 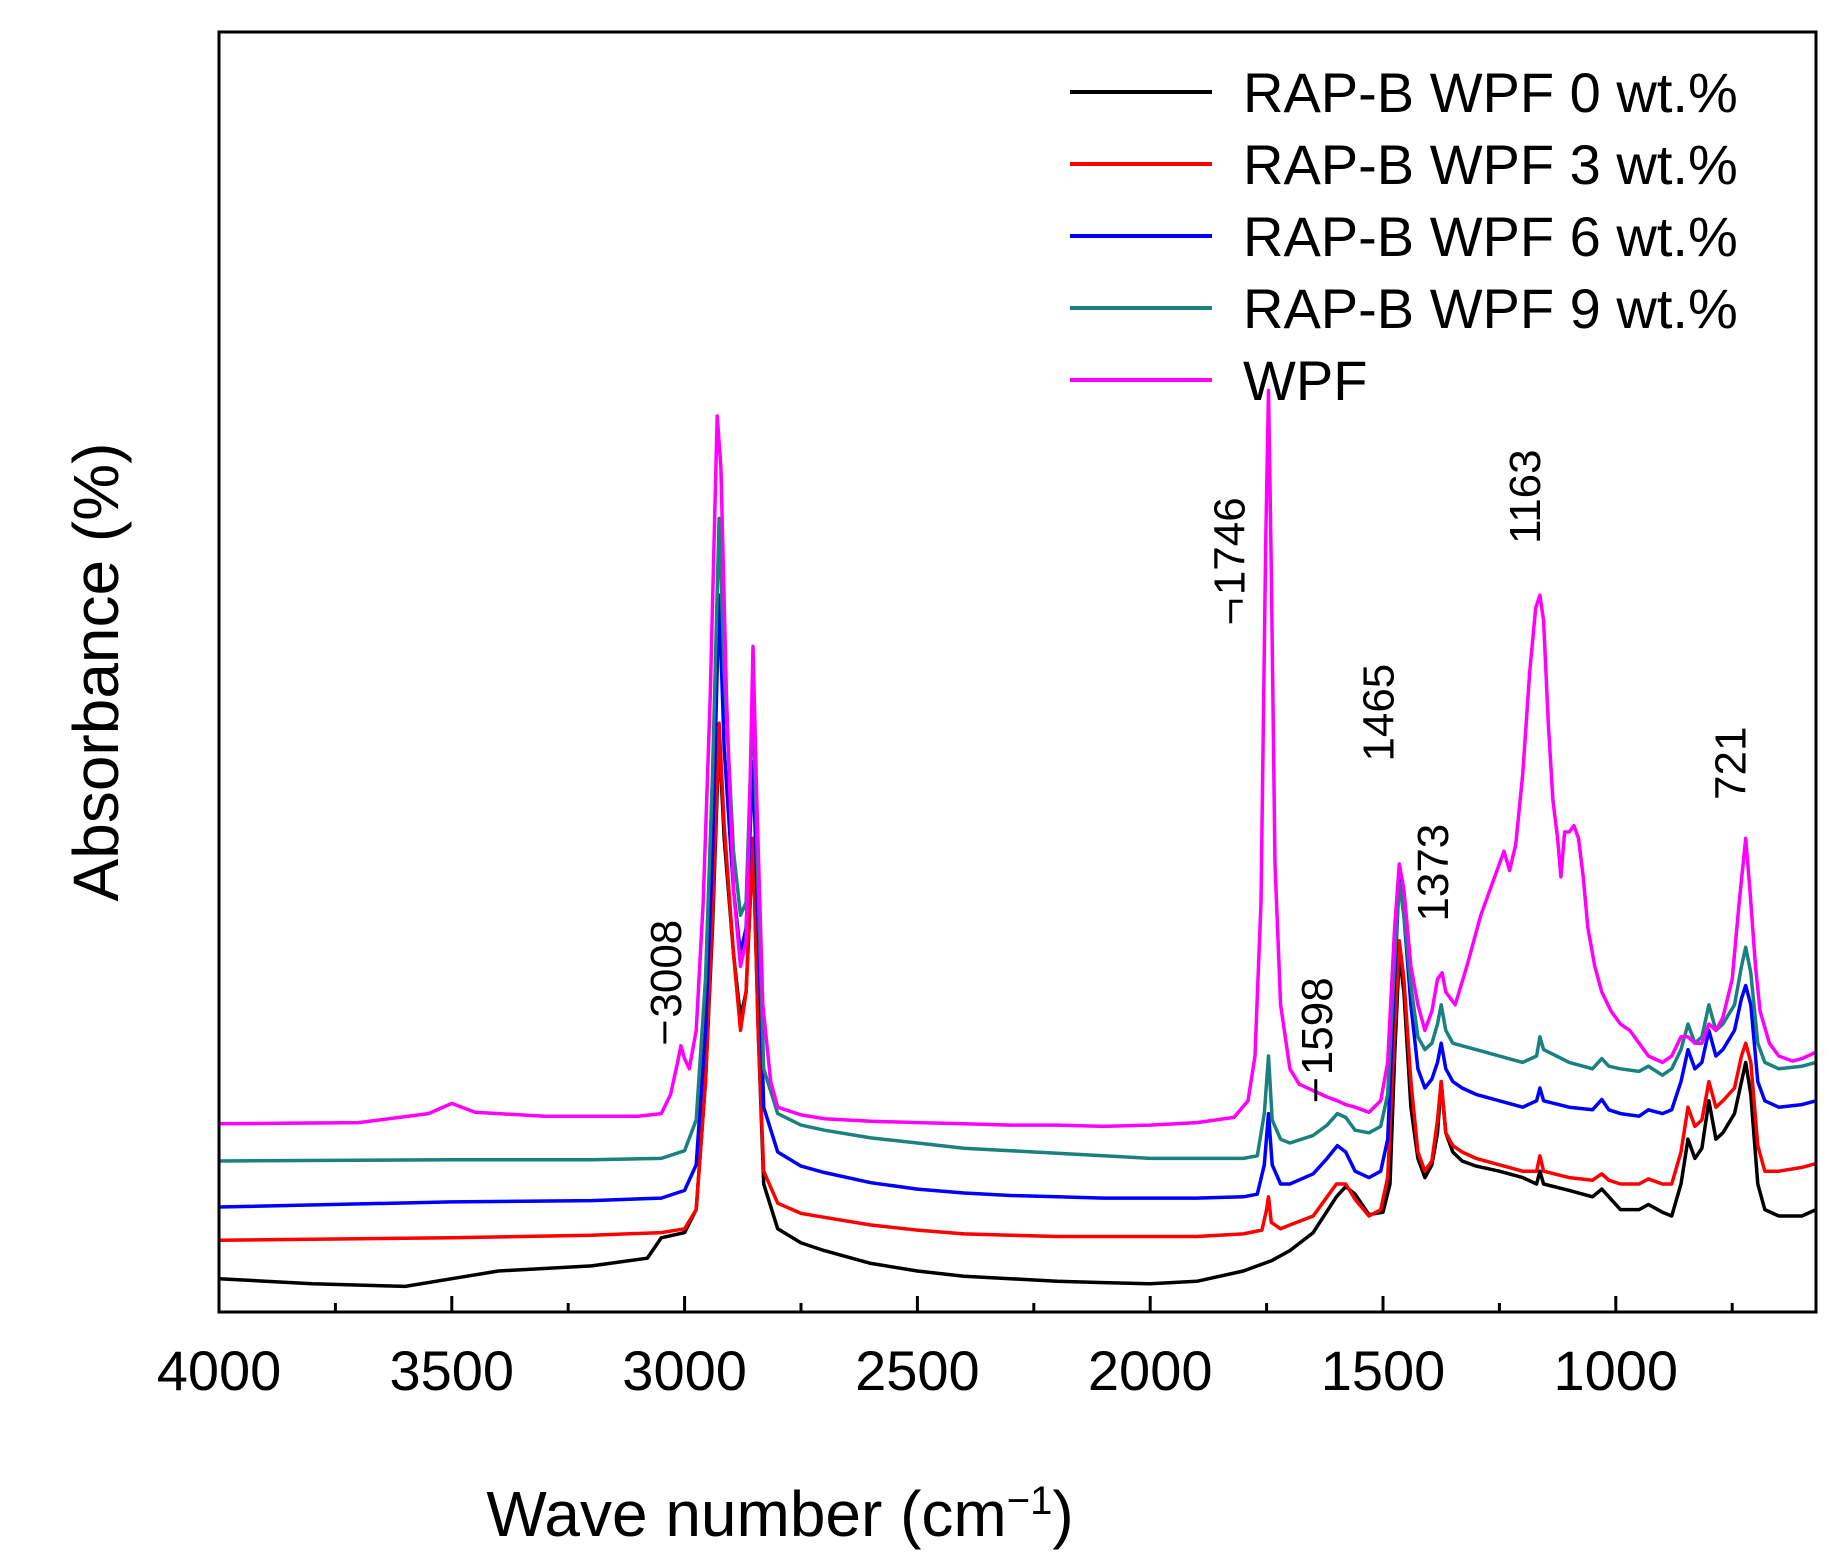 I want to click on peak-annotation-1465: 1465, so click(x=1379, y=713).